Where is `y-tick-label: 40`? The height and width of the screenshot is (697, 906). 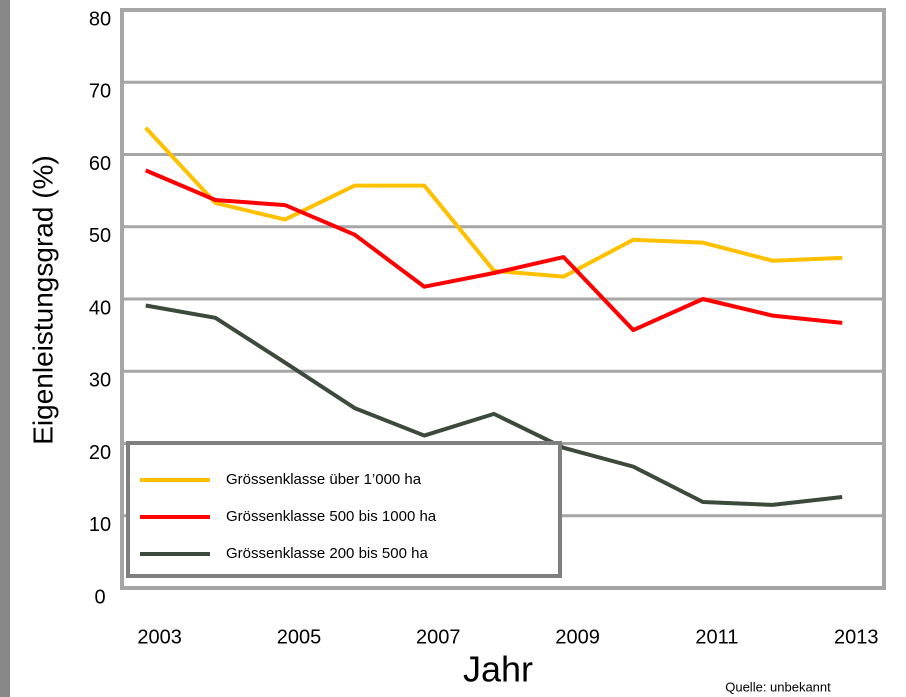 y-tick-label: 40 is located at coordinates (100, 308).